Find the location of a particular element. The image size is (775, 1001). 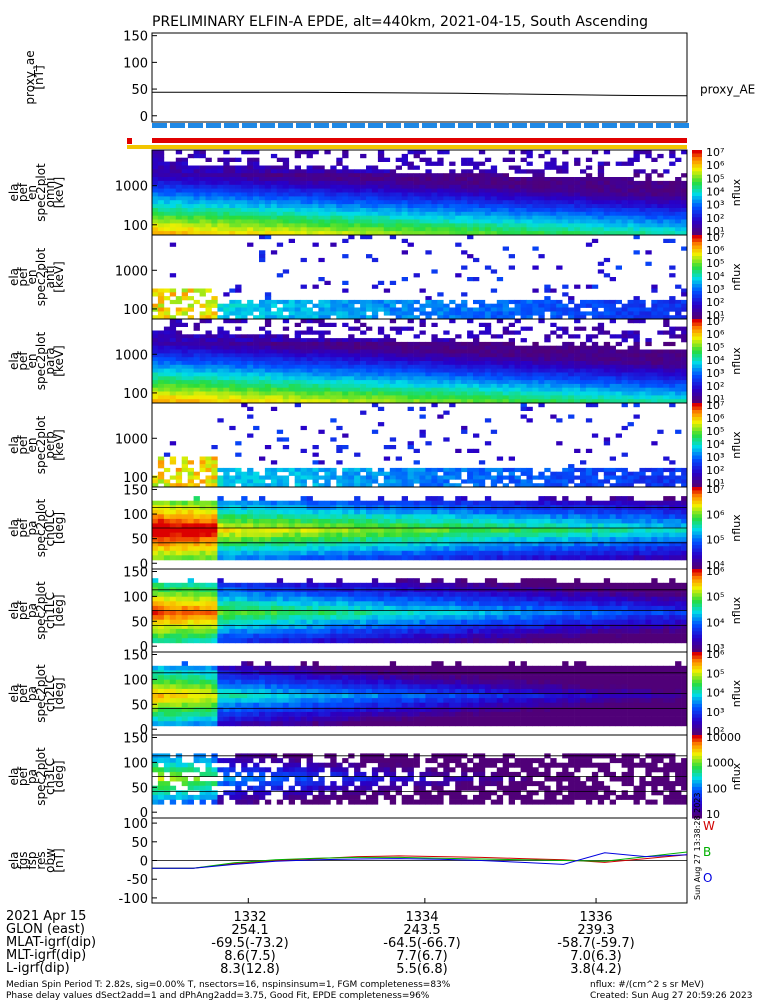

y-tick-label: 100 is located at coordinates (135, 310).